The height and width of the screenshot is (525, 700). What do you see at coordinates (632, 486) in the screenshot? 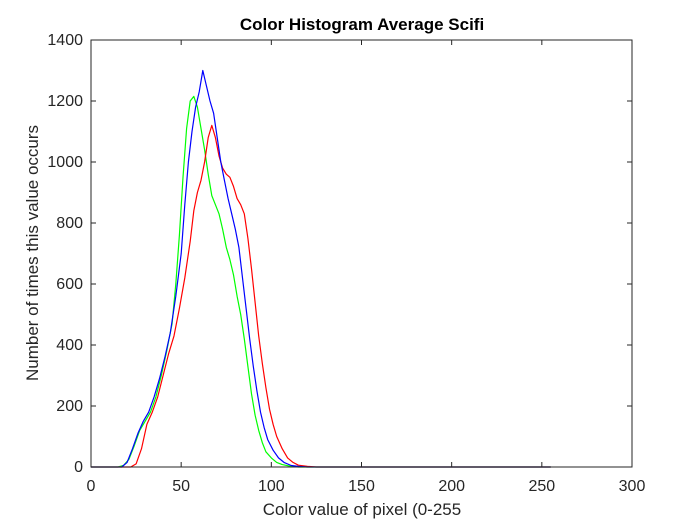
I see `x-tick-label: 300` at bounding box center [632, 486].